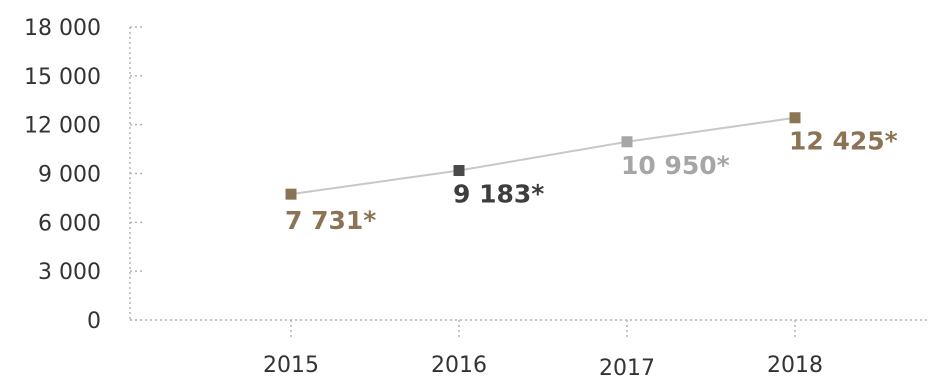  I want to click on y-axis: 0 3 000 6 000 9 000 12 000 15 000 18 000, so click(83, 175).